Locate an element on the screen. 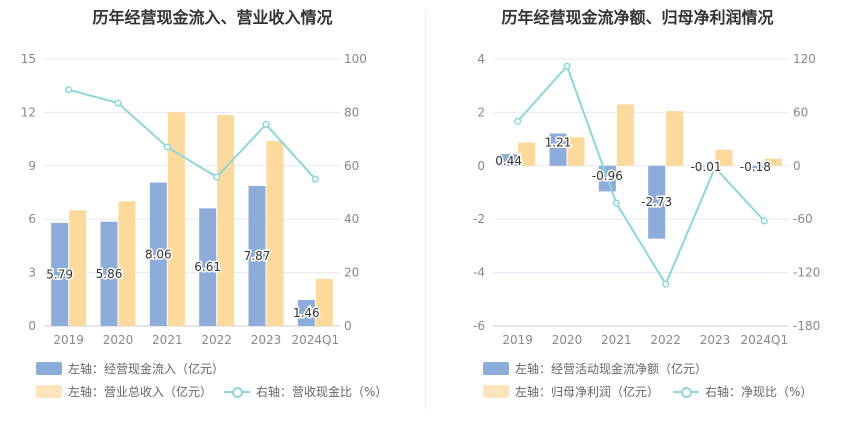  bar-data-label: -0.96 is located at coordinates (607, 176).